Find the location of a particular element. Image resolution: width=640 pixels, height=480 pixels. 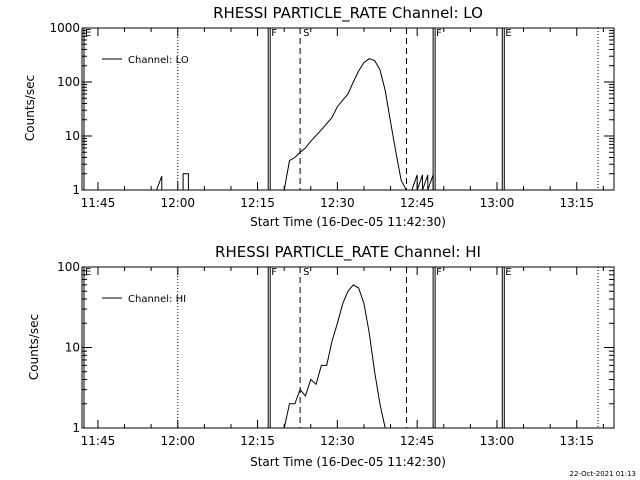

panel-hi-xtick-label: 13:15 is located at coordinates (576, 441).